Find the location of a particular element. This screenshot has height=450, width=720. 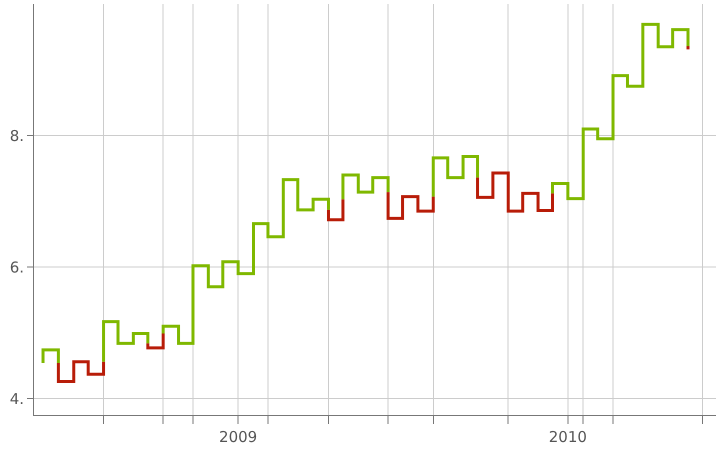

y-tick-label: 4. is located at coordinates (17, 399).